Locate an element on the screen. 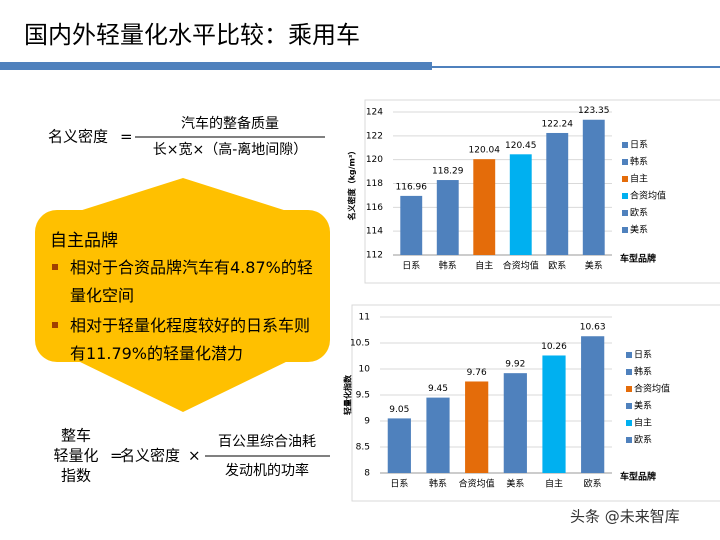 The image size is (720, 540). y-tick-label: 10 is located at coordinates (365, 370).